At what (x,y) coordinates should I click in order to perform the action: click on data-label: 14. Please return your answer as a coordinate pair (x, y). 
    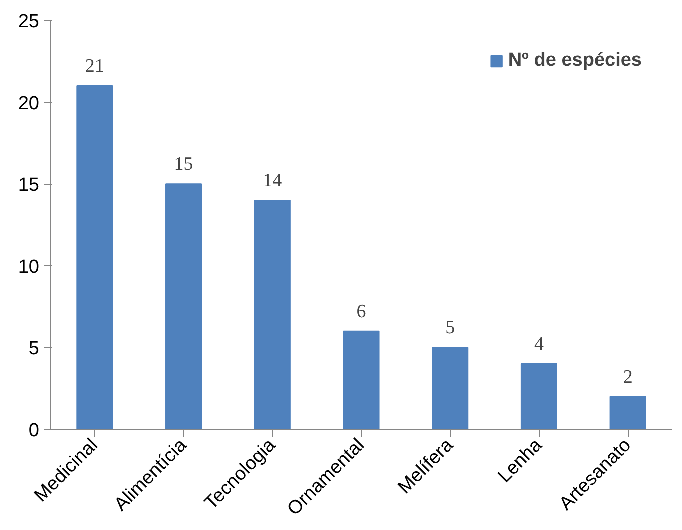
    Looking at the image, I should click on (273, 181).